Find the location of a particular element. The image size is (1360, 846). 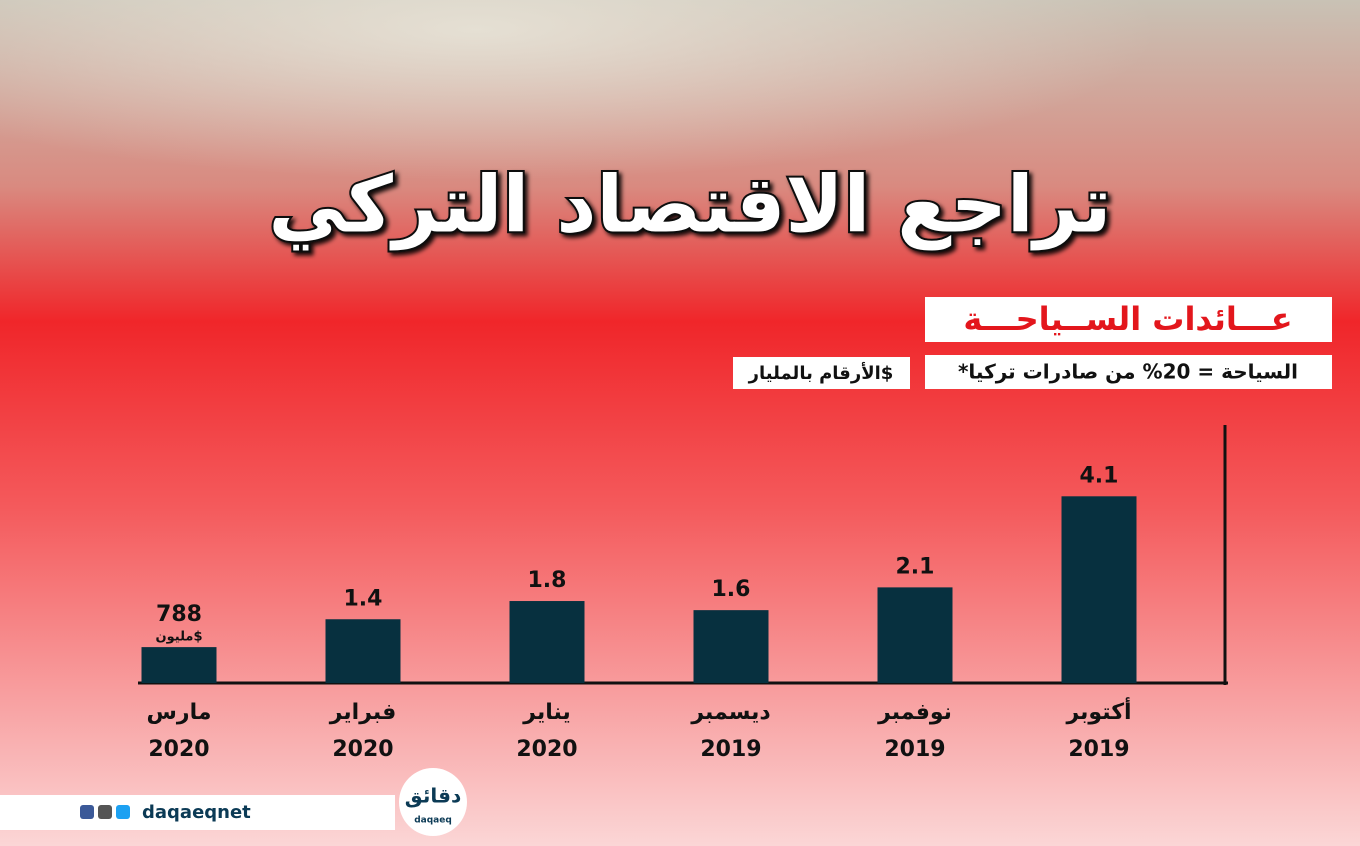

twitter-icon is located at coordinates (123, 812).